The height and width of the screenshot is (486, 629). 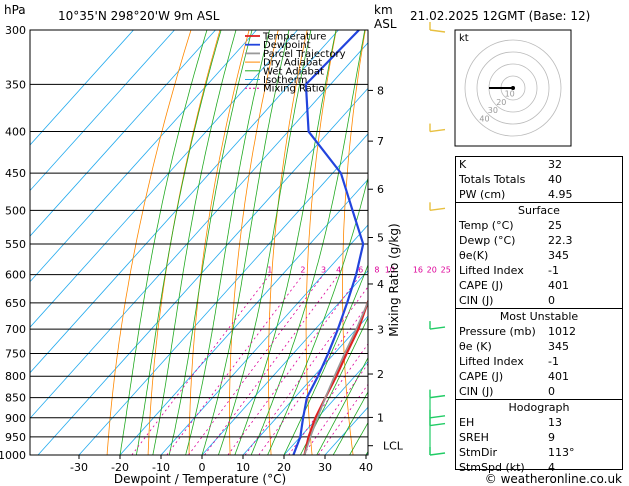 I want to click on temperature-tick-labels: -30 -20 -10 0 10 20 30 40, so click(x=221, y=464).